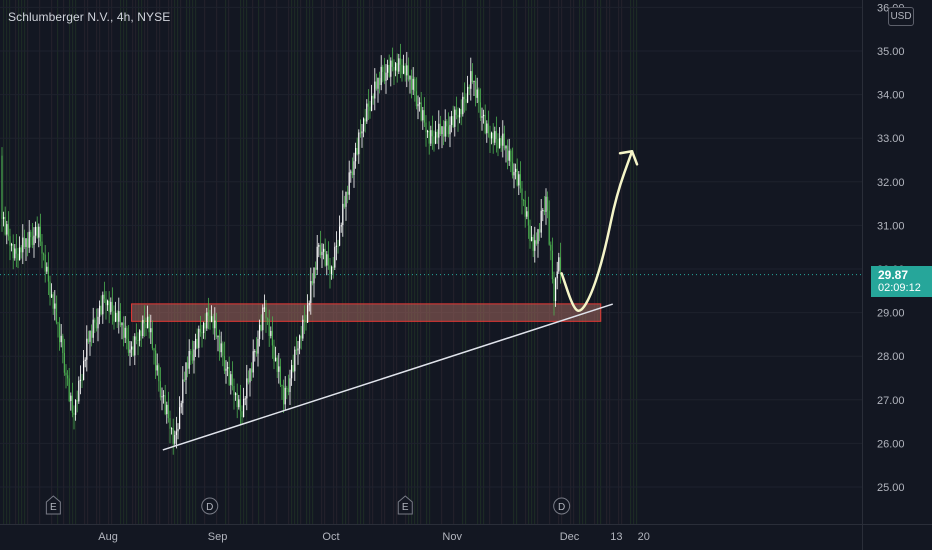 The width and height of the screenshot is (932, 550). What do you see at coordinates (366, 312) in the screenshot?
I see `resistance-zone` at bounding box center [366, 312].